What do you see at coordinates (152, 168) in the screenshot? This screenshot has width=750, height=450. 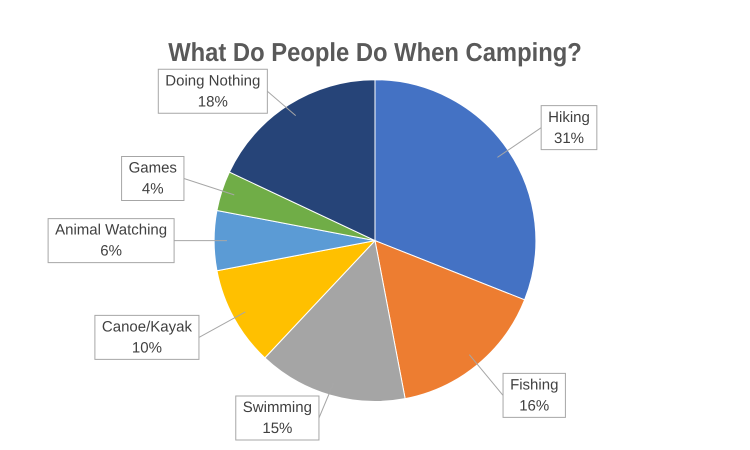 I see `slice-label: Games` at bounding box center [152, 168].